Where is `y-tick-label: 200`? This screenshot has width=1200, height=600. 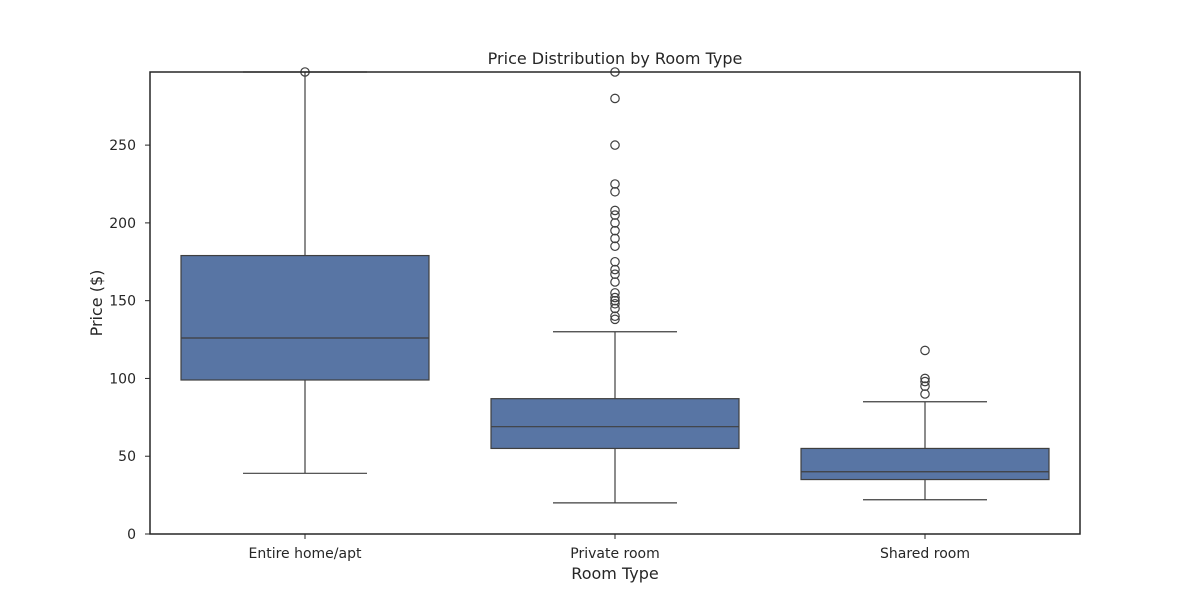
y-tick-label: 200 is located at coordinates (122, 224).